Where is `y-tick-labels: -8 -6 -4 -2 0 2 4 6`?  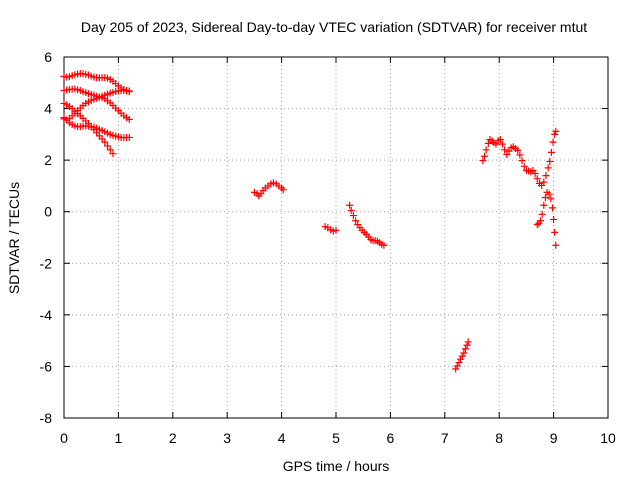
y-tick-labels: -8 -6 -4 -2 0 2 4 6 is located at coordinates (46, 237).